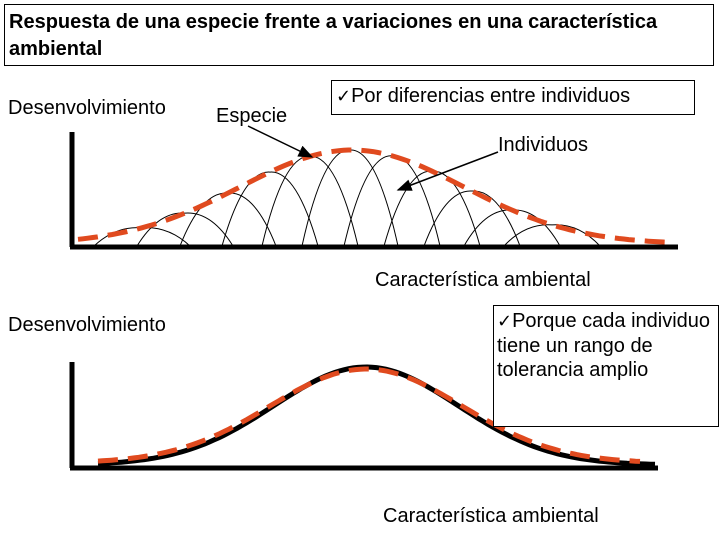 This screenshot has height=540, width=720. Describe the element at coordinates (543, 145) in the screenshot. I see `individuals-label: Individuos` at that location.